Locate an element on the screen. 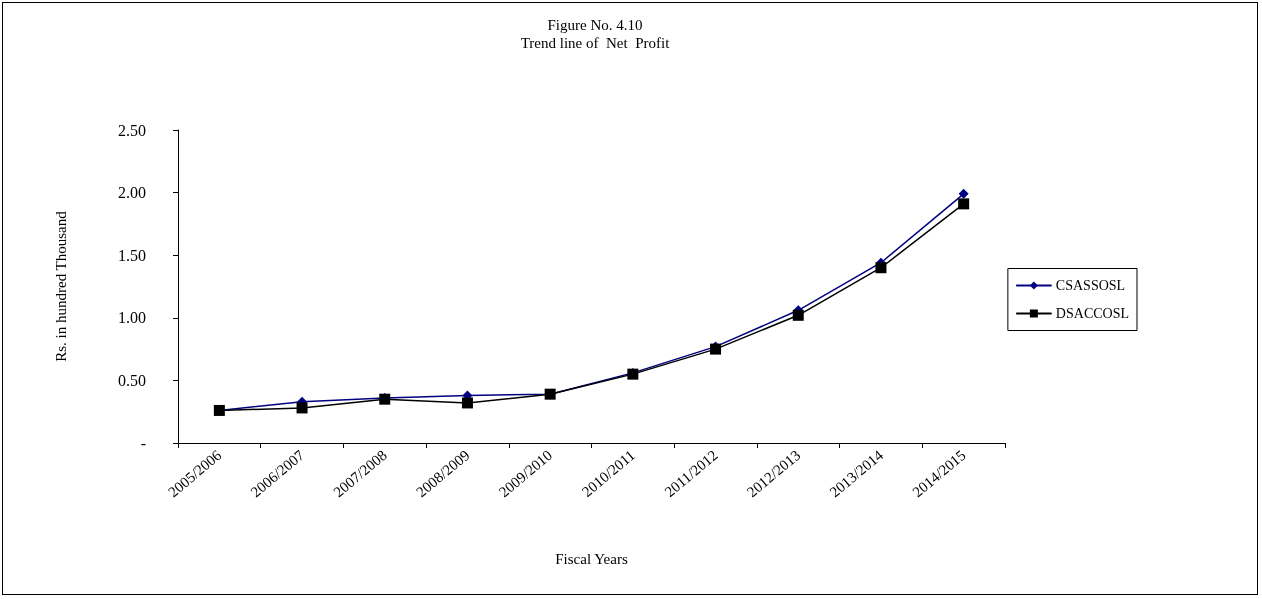  x-axis-title: Fiscal Years is located at coordinates (591, 558).